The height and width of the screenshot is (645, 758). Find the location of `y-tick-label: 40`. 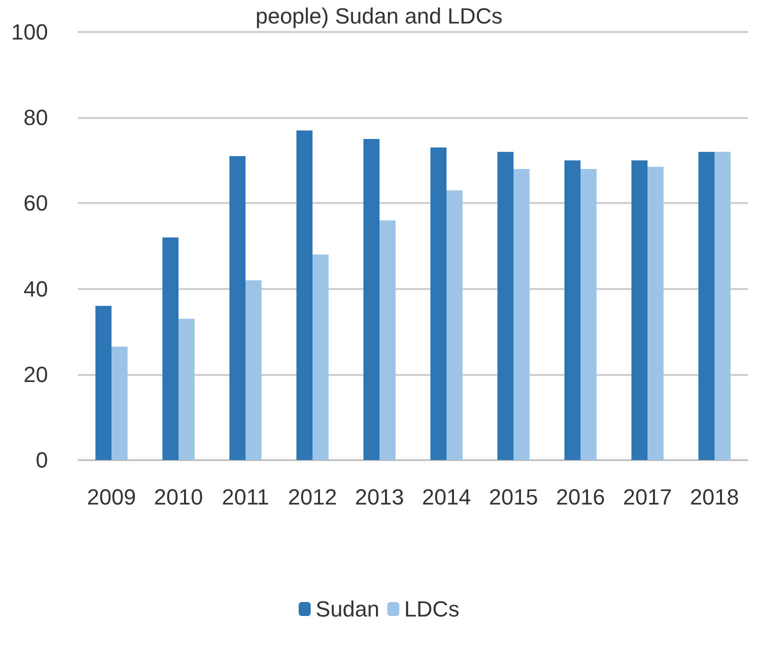

y-tick-label: 40 is located at coordinates (36, 289).